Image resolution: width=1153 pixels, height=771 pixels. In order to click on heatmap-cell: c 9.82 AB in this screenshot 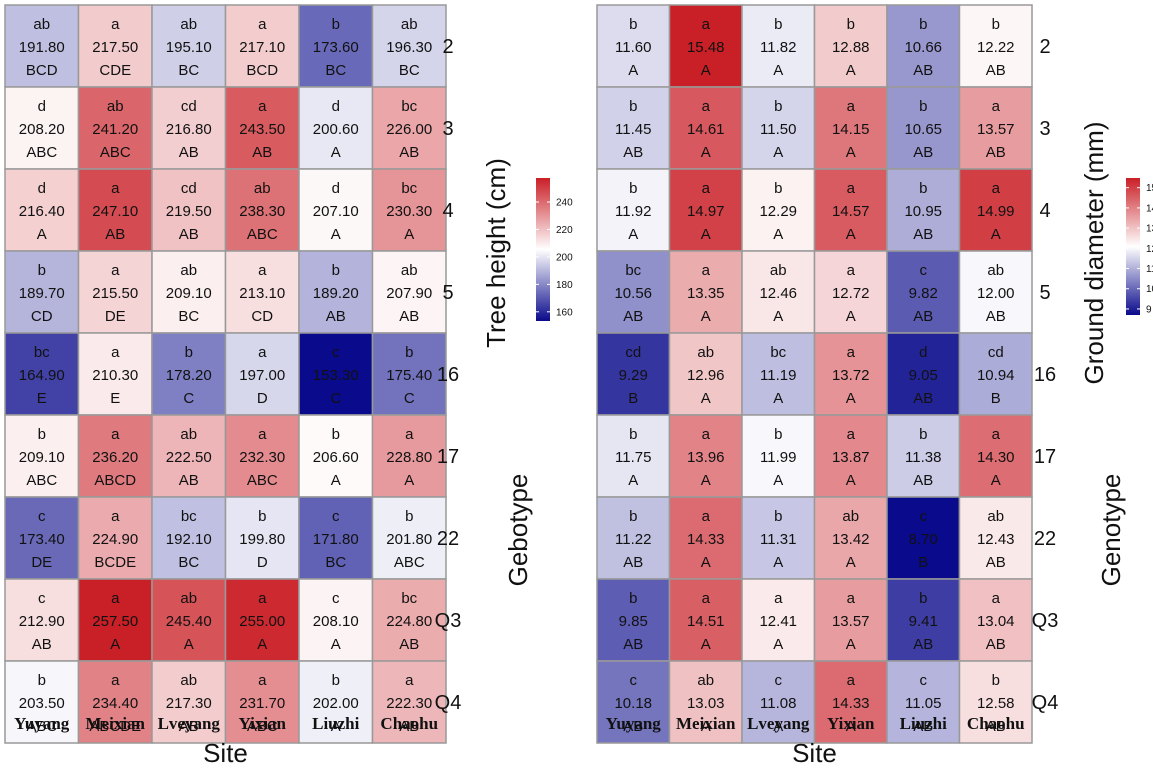, I will do `click(923, 292)`.